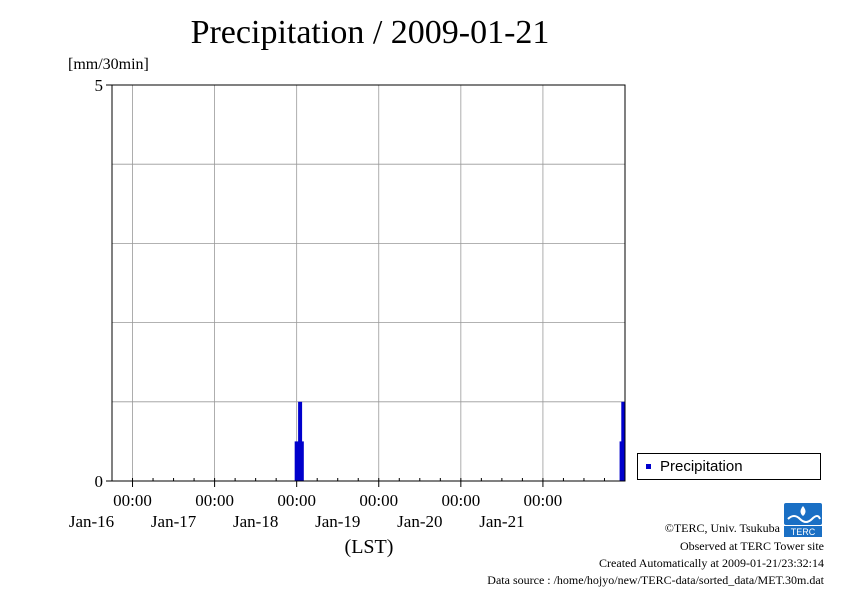 This screenshot has height=595, width=842. Describe the element at coordinates (648, 466) in the screenshot. I see `legend-swatch-precipitation` at that location.